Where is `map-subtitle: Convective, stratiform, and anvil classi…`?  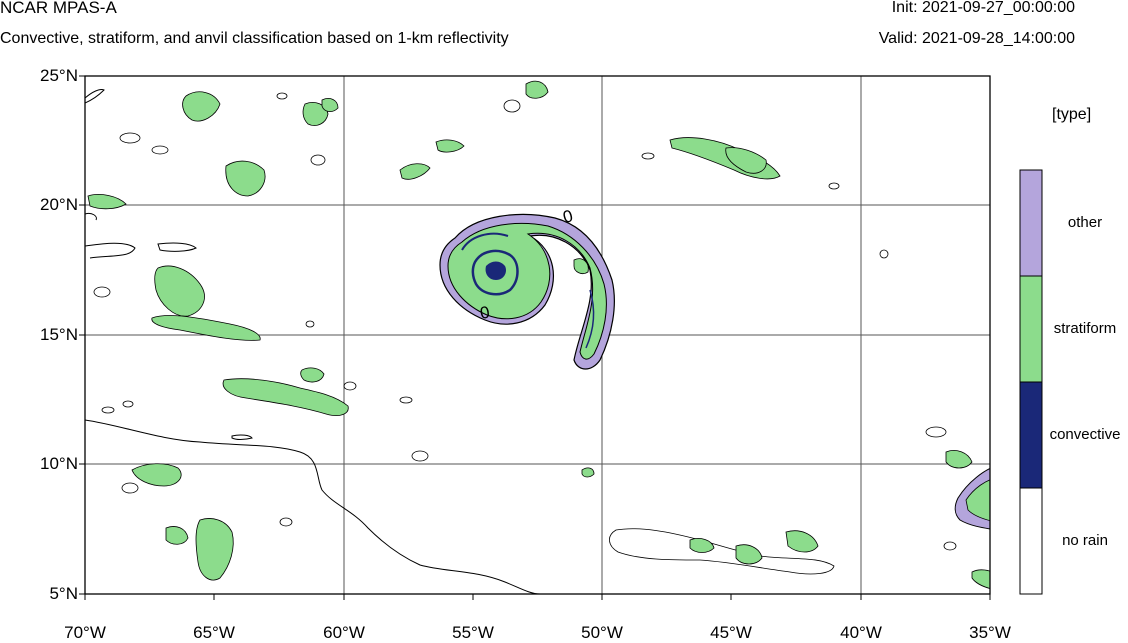 map-subtitle: Convective, stratiform, and anvil classi… is located at coordinates (254, 38).